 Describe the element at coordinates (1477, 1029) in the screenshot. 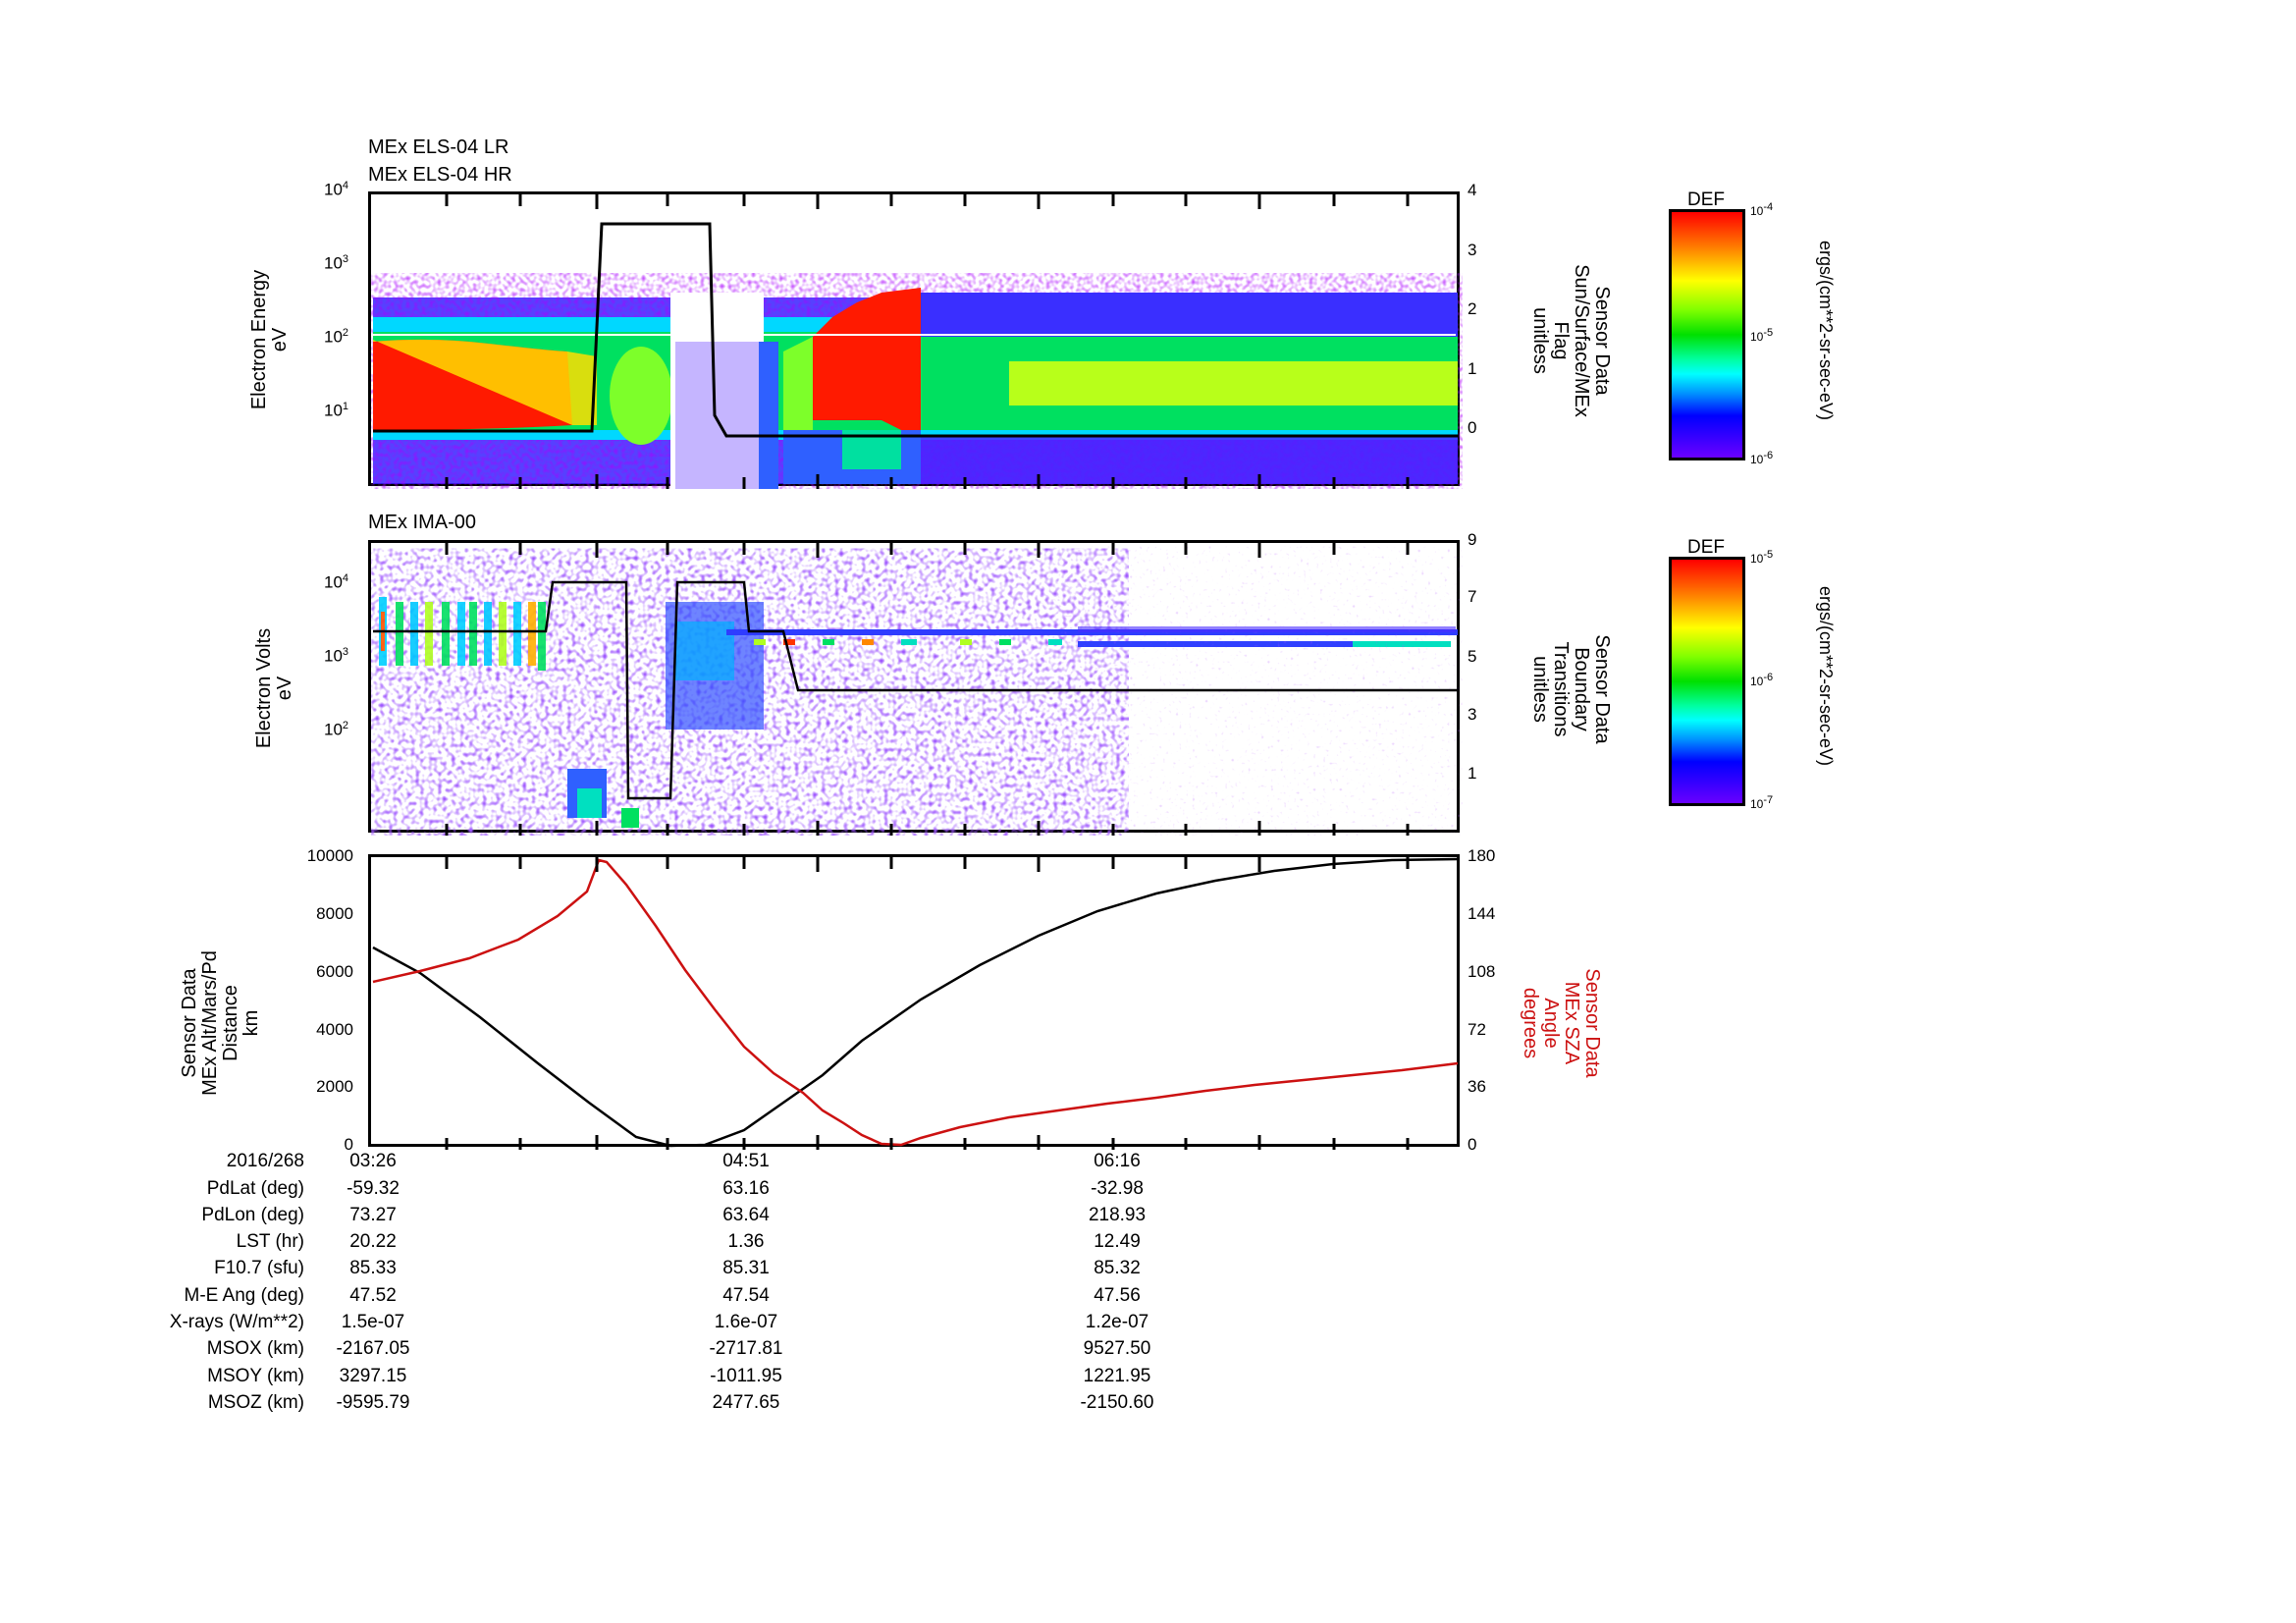

I see `sza-right-tick-72: 72` at that location.